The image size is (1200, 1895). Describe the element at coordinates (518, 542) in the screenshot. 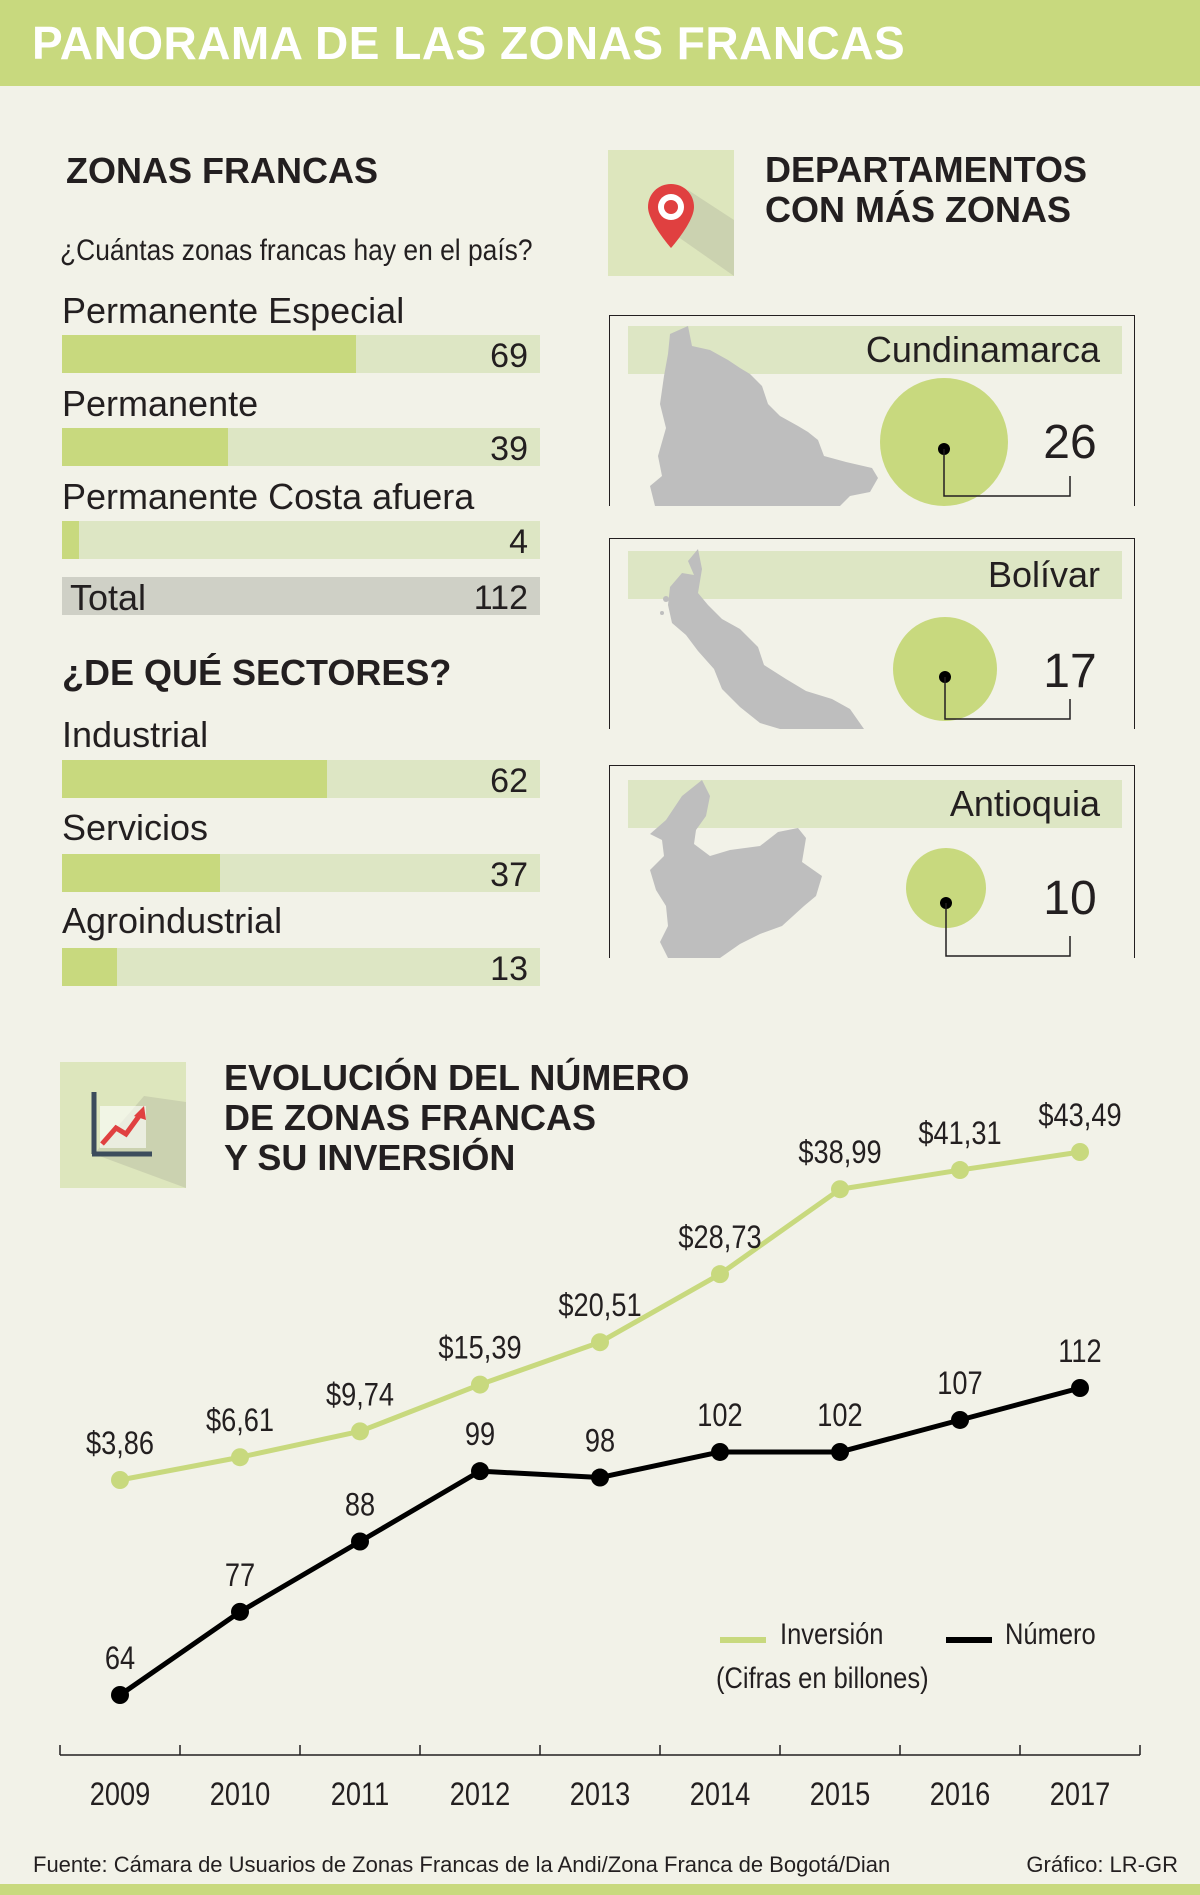

I see `bar-value: 4` at that location.